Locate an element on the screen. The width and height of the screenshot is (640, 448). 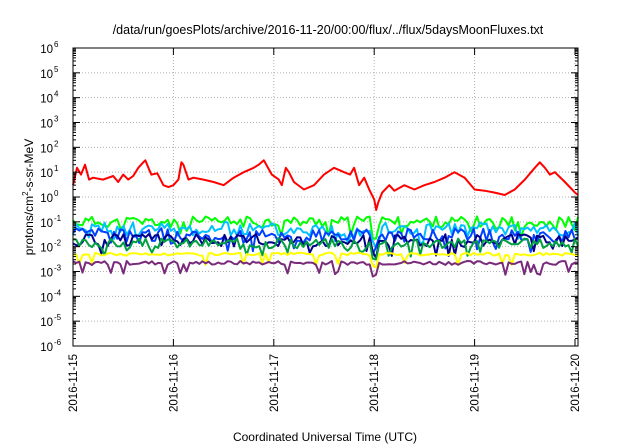
y-tick-exponent: -2 is located at coordinates (58, 243).